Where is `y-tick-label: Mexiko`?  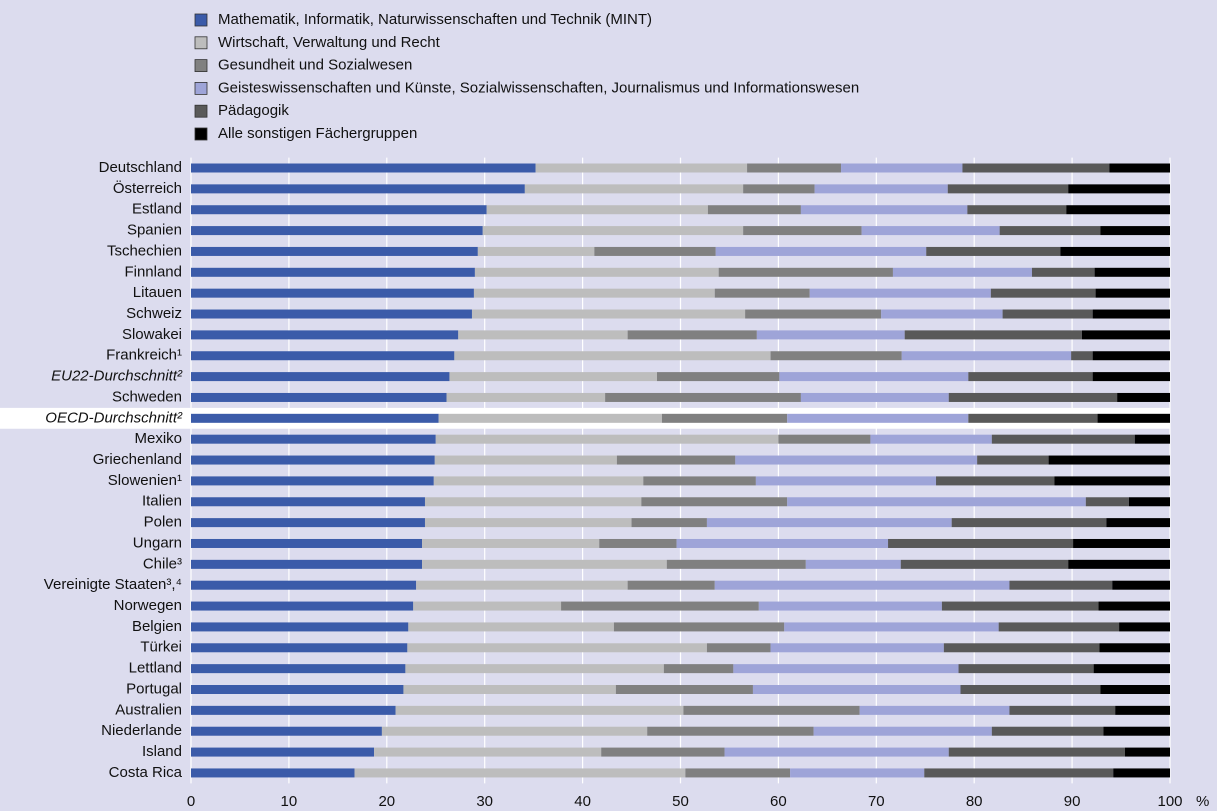 y-tick-label: Mexiko is located at coordinates (158, 438).